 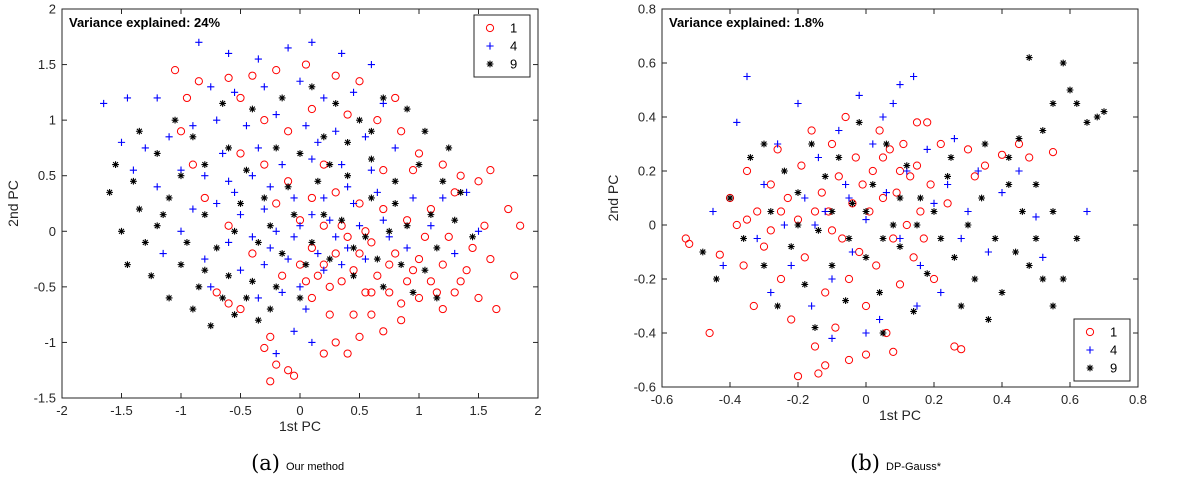 What do you see at coordinates (299, 410) in the screenshot?
I see `x-tick-label: 0` at bounding box center [299, 410].